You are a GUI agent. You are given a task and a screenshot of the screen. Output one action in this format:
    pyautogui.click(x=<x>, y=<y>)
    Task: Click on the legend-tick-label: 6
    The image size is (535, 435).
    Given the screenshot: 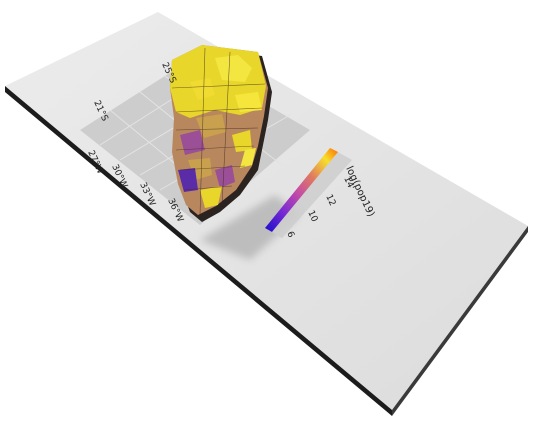 What is the action you would take?
    pyautogui.click(x=290, y=235)
    